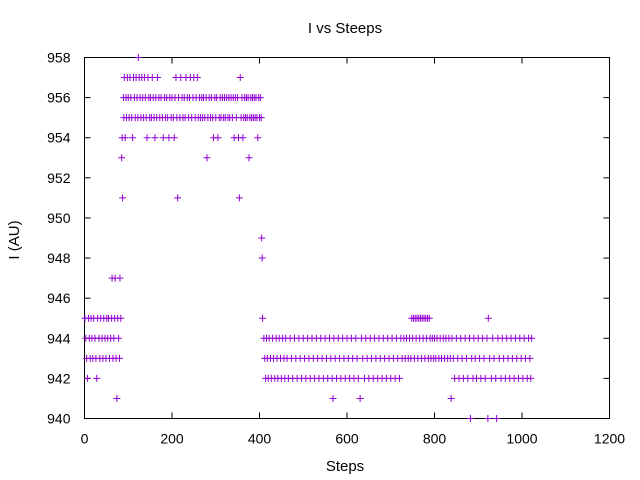 This screenshot has width=640, height=480. I want to click on x-tick-label: 600, so click(347, 439).